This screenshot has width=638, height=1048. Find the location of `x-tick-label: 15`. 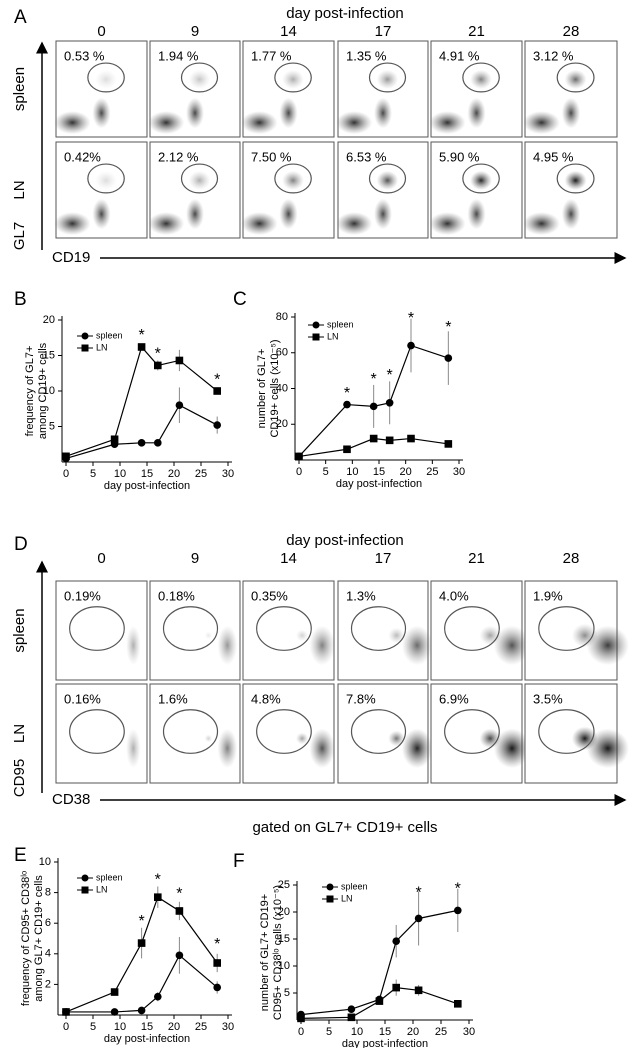

x-tick-label: 15 is located at coordinates (147, 474).